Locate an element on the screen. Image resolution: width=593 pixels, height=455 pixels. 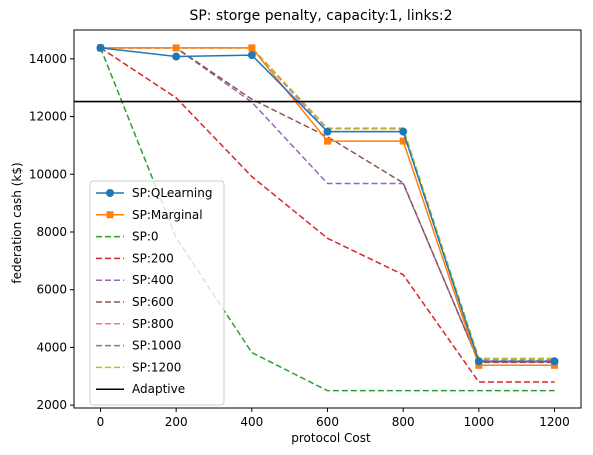
x-tick-label: 800 is located at coordinates (403, 422).